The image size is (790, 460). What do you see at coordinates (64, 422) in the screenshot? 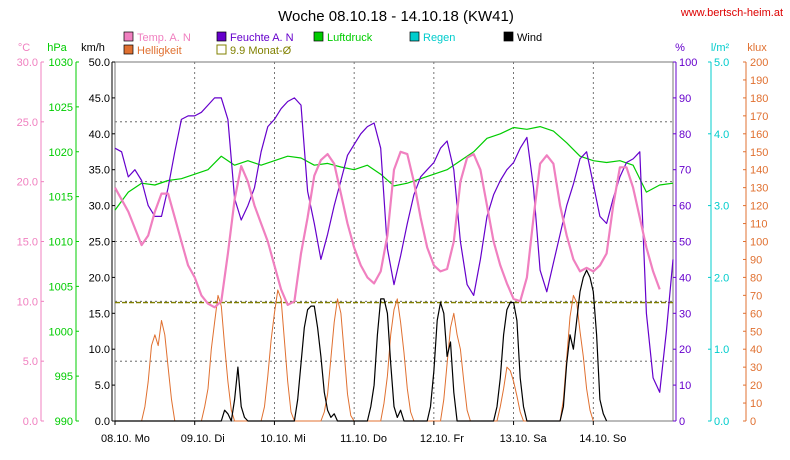
I see `axis-label-pressure: 990` at bounding box center [64, 422].